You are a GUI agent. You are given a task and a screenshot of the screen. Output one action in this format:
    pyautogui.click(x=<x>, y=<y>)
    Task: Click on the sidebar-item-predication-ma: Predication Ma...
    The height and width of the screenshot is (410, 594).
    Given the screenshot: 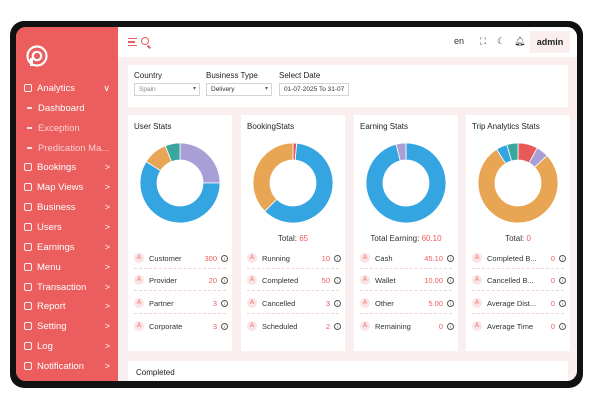 What is the action you would take?
    pyautogui.click(x=67, y=148)
    